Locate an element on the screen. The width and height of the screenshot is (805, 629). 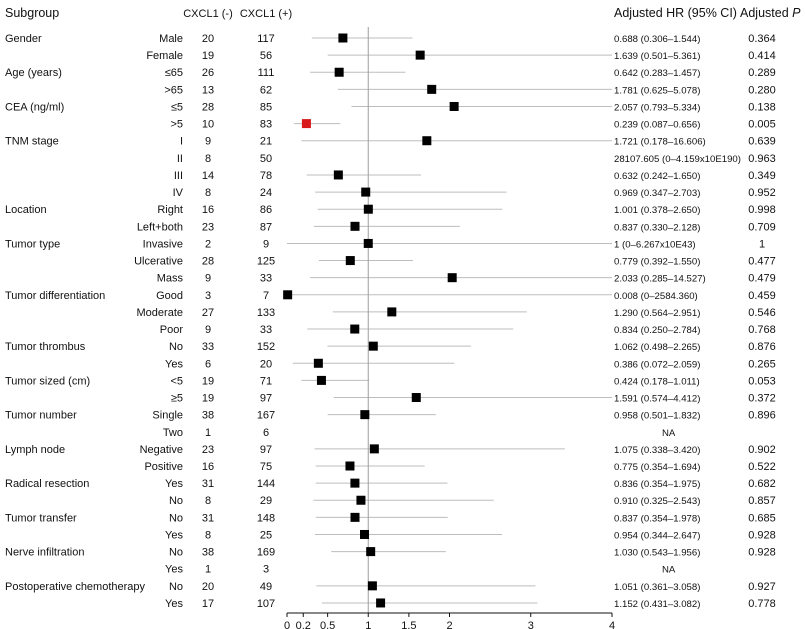
row-level-label: Moderate is located at coordinates (160, 313).